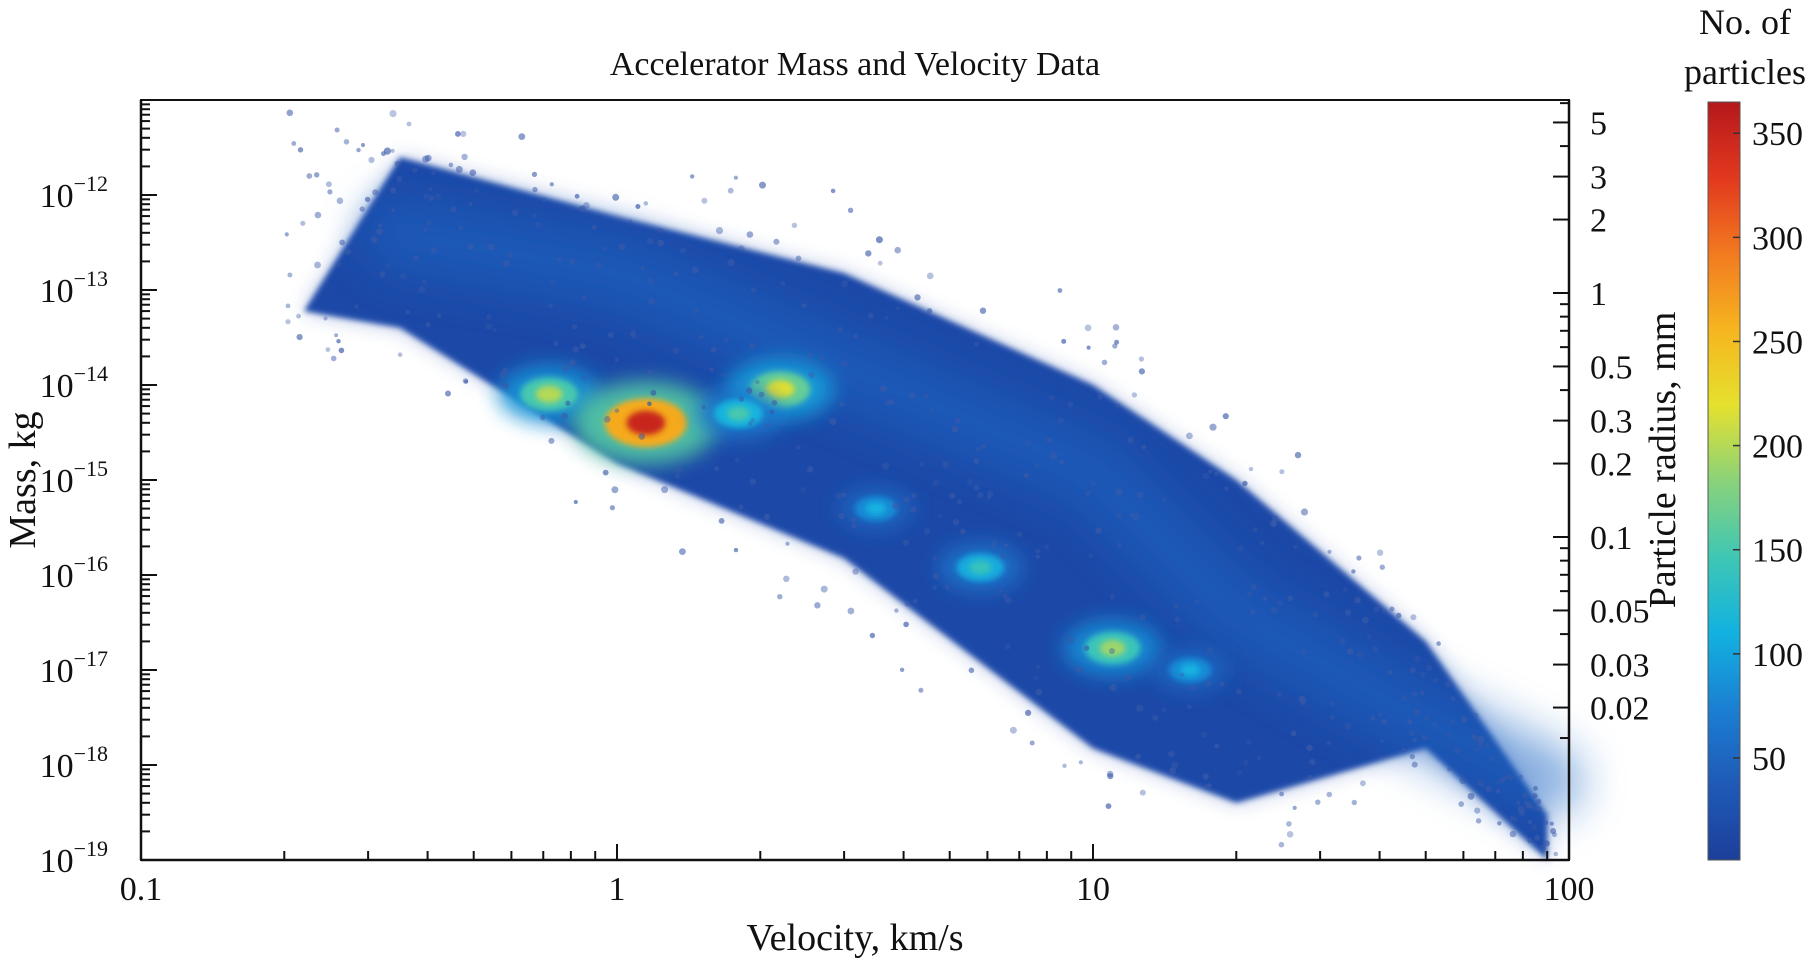 The image size is (1807, 963). Describe the element at coordinates (1745, 72) in the screenshot. I see `colorbar-title-line2: particles` at that location.